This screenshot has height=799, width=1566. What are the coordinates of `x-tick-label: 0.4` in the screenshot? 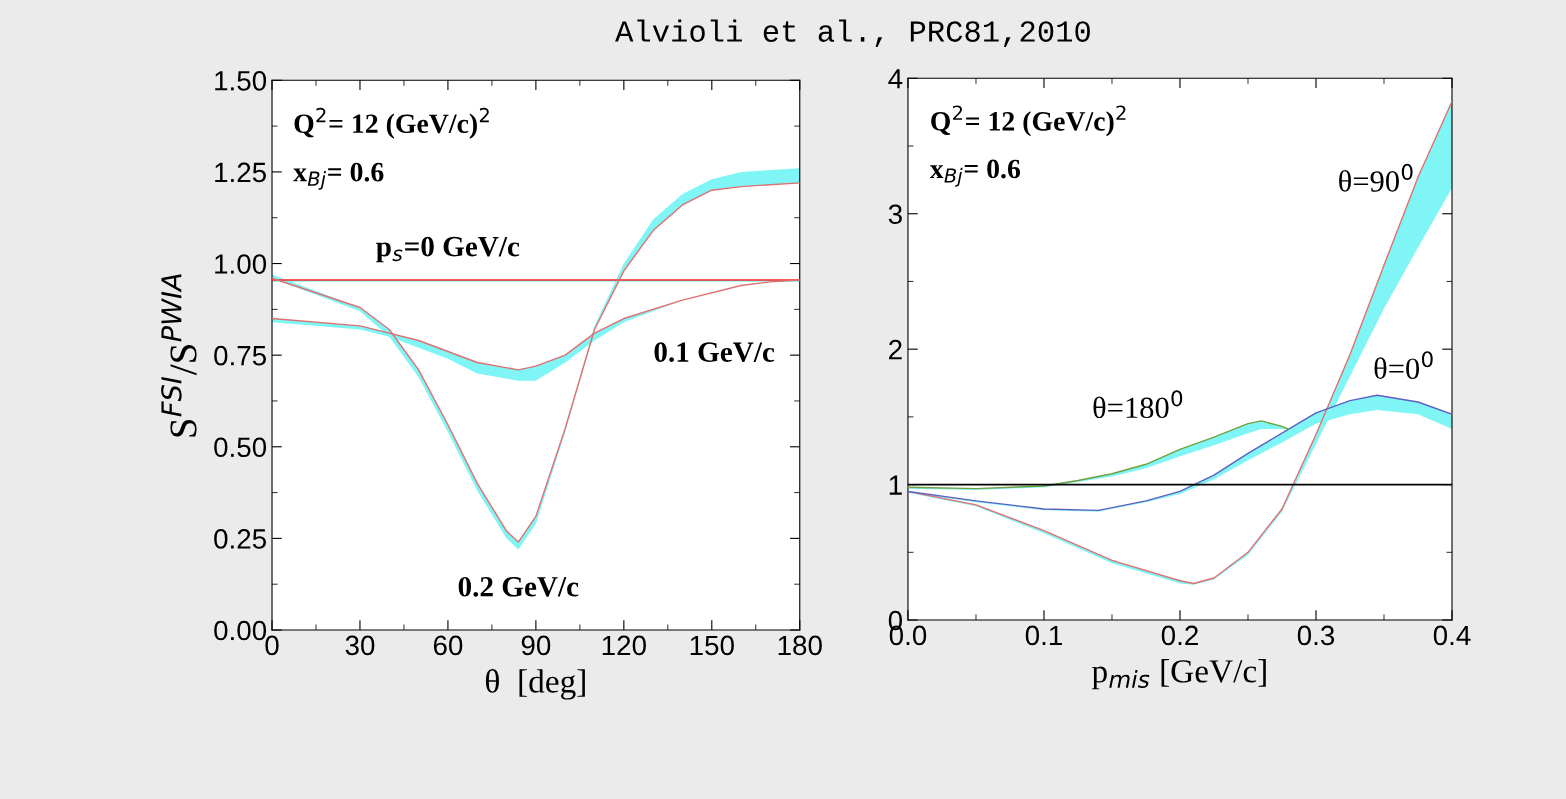 It's located at (1452, 635).